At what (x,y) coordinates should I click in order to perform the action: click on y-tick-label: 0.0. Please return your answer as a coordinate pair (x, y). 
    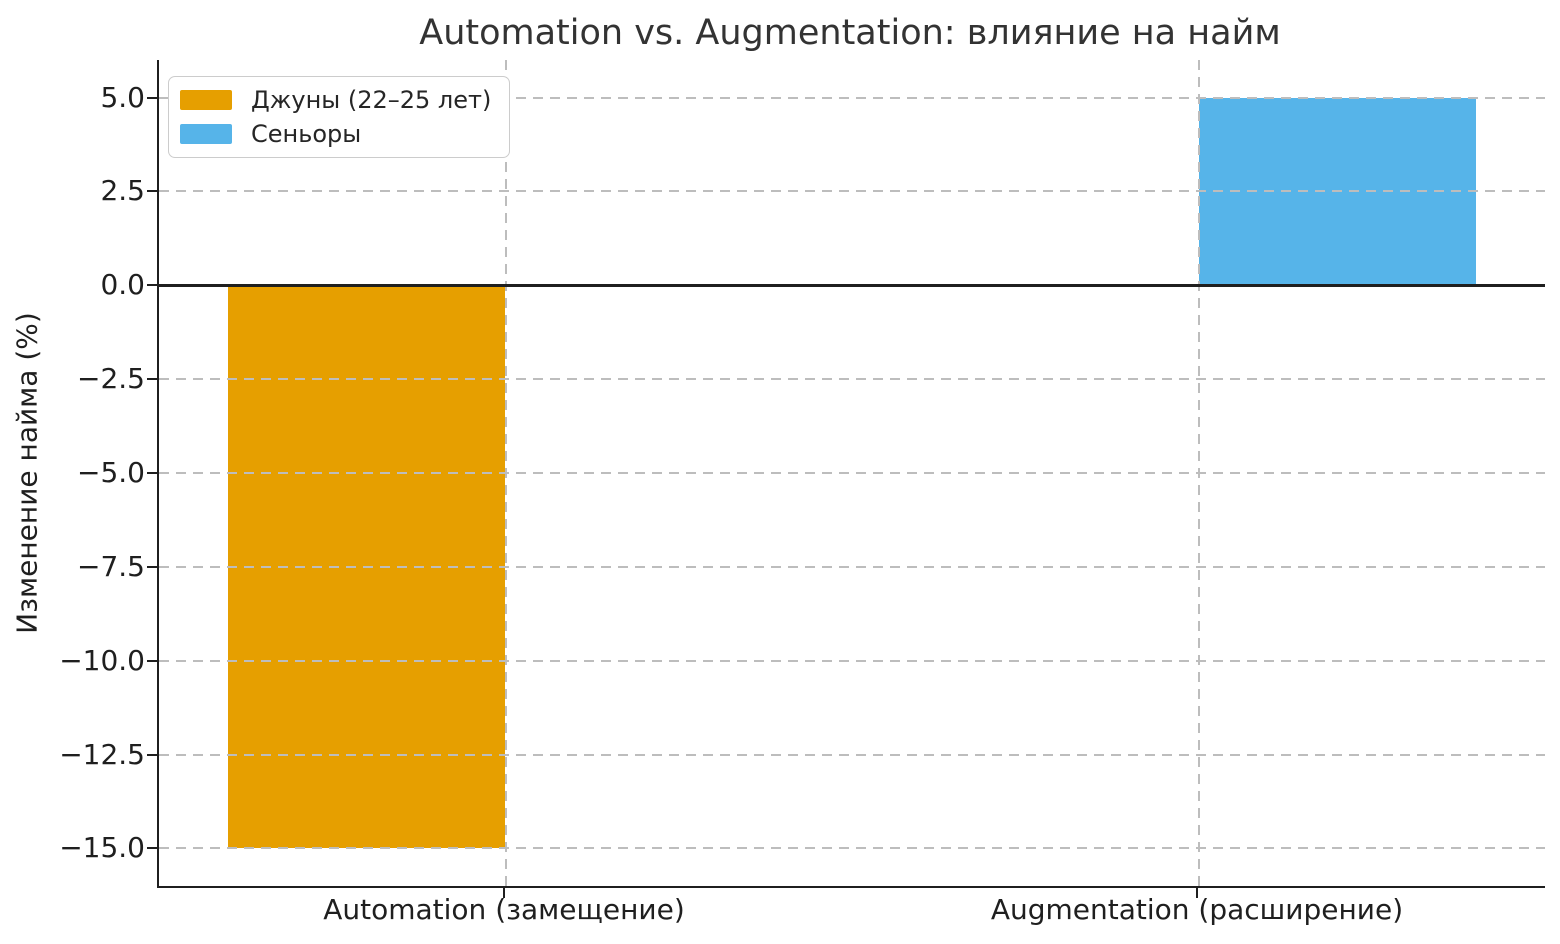
    Looking at the image, I should click on (122, 285).